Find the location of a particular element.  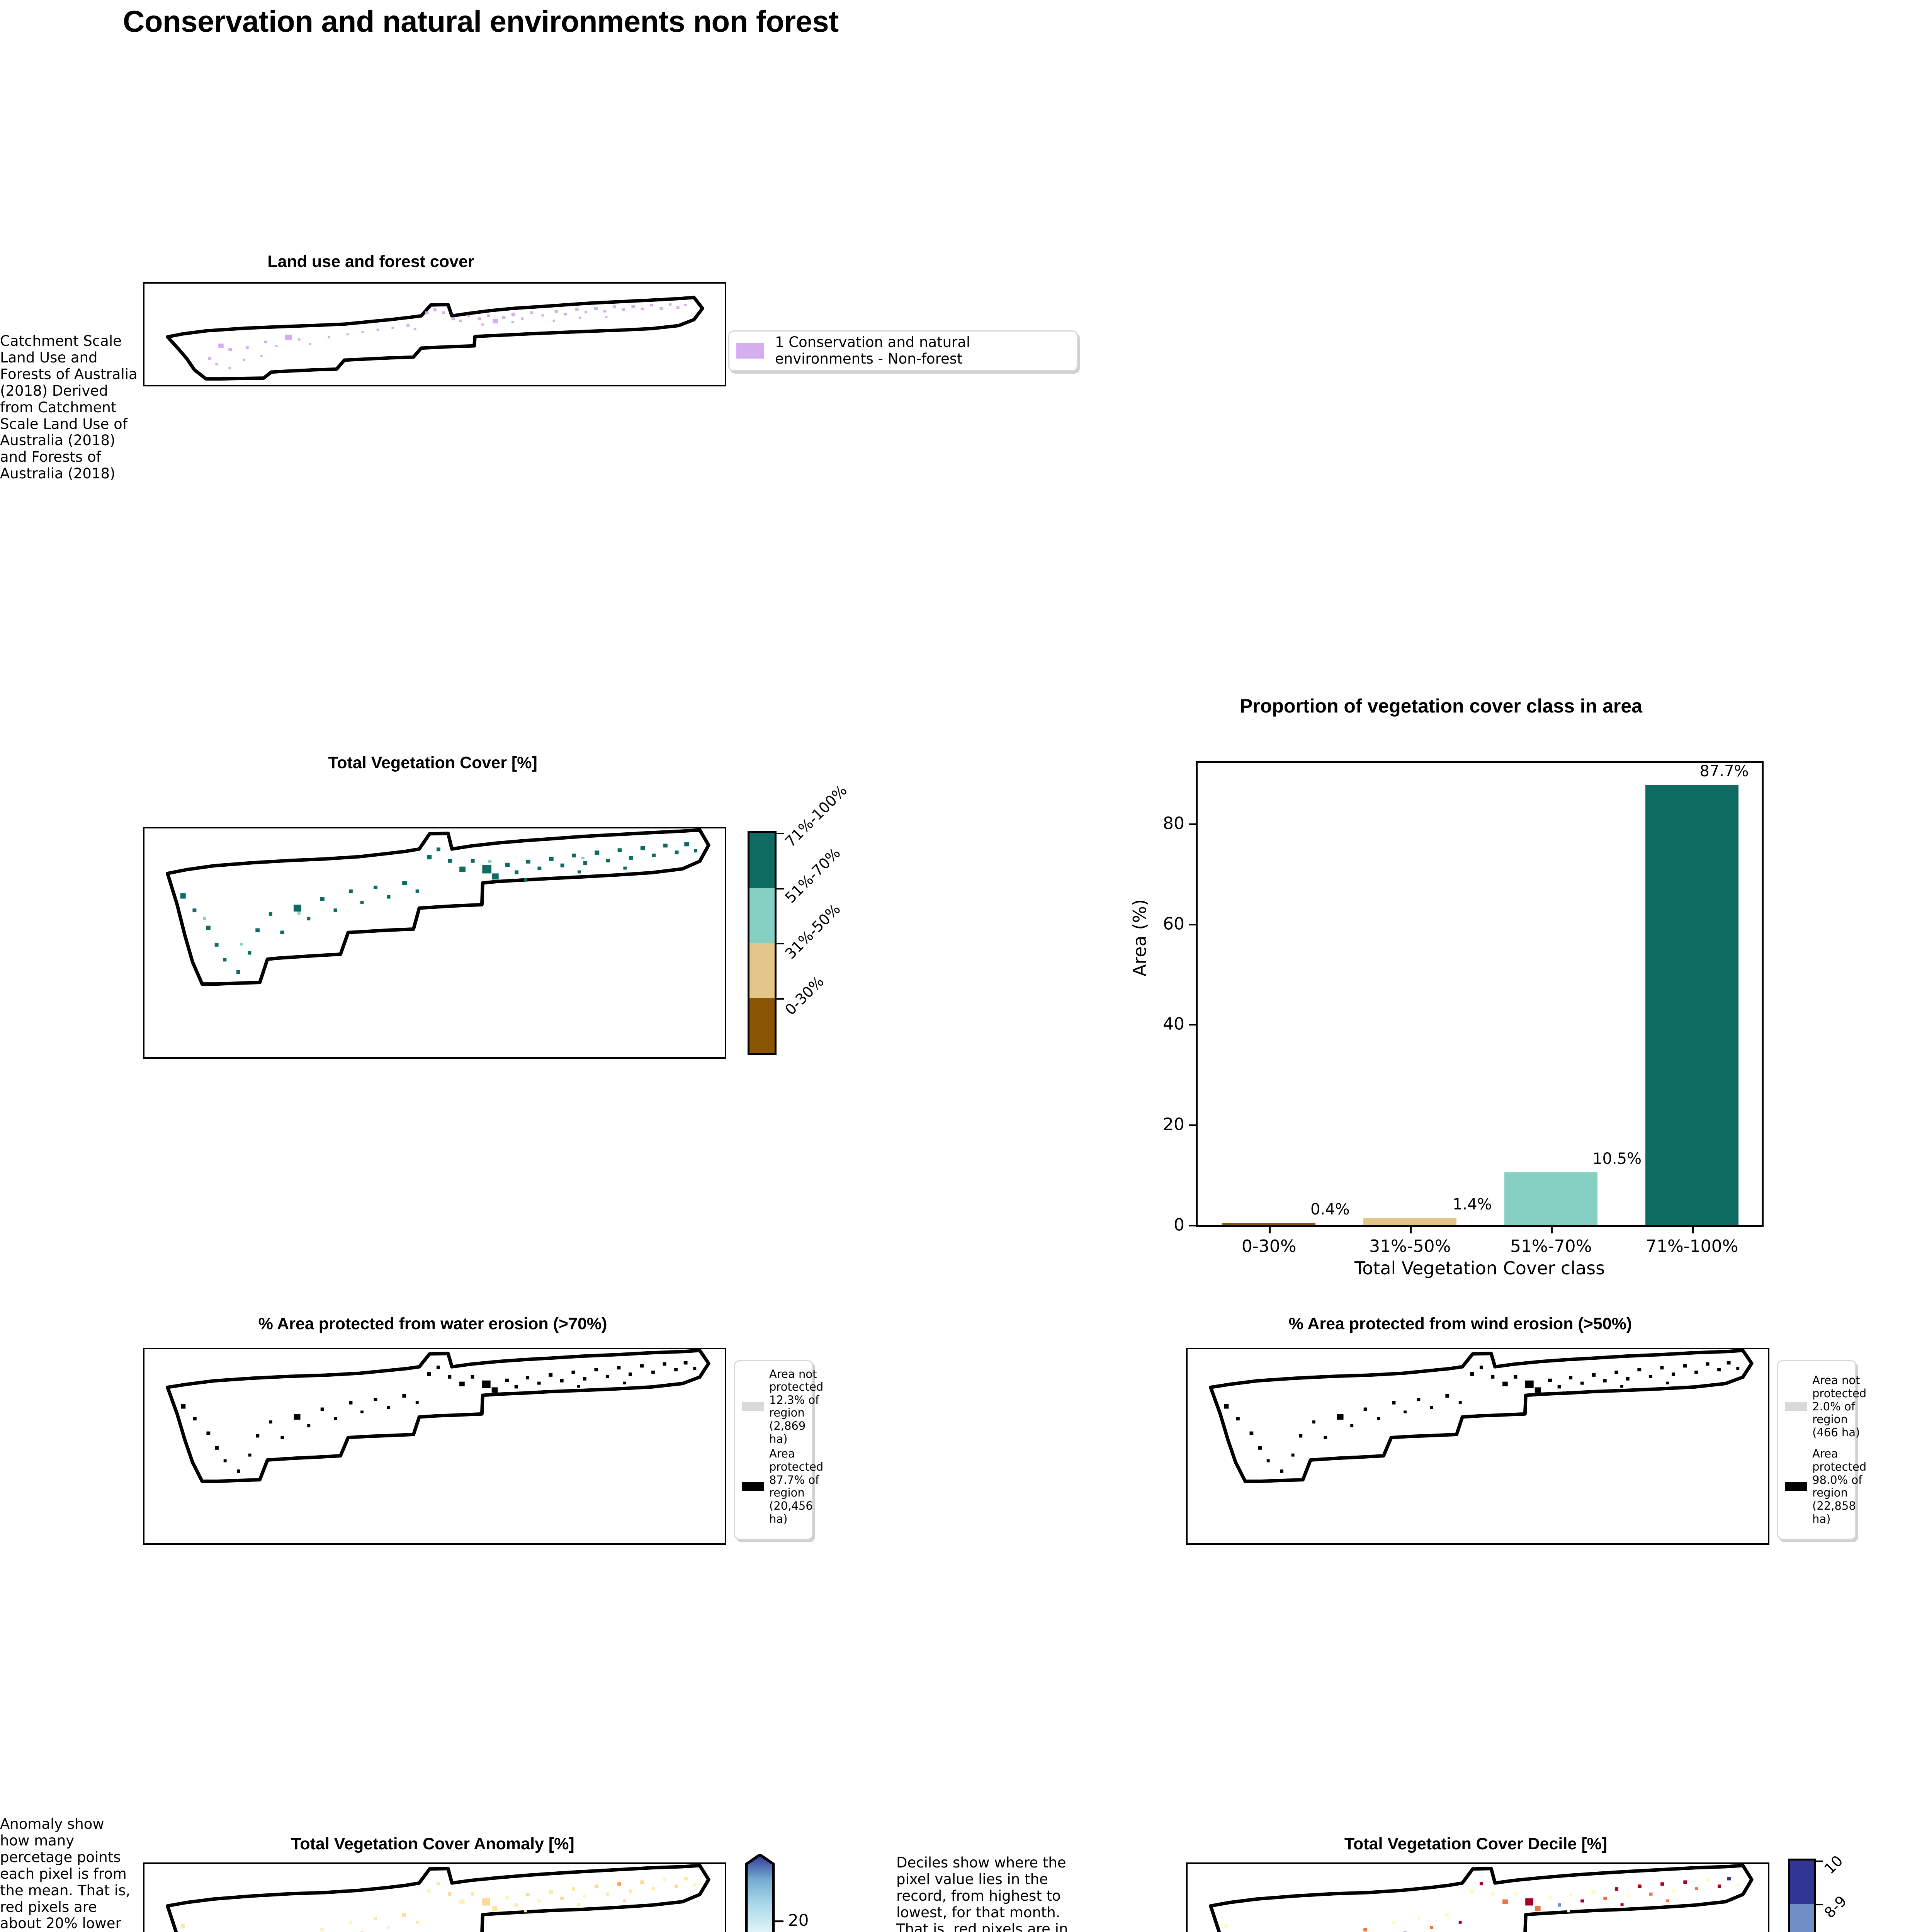

land-use-pixels is located at coordinates (447, 336).